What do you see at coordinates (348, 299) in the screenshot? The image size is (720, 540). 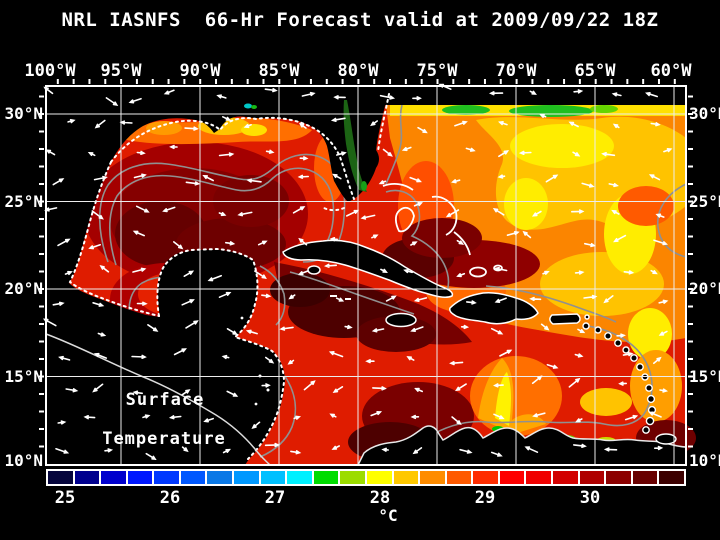 I see `island-cayman` at bounding box center [348, 299].